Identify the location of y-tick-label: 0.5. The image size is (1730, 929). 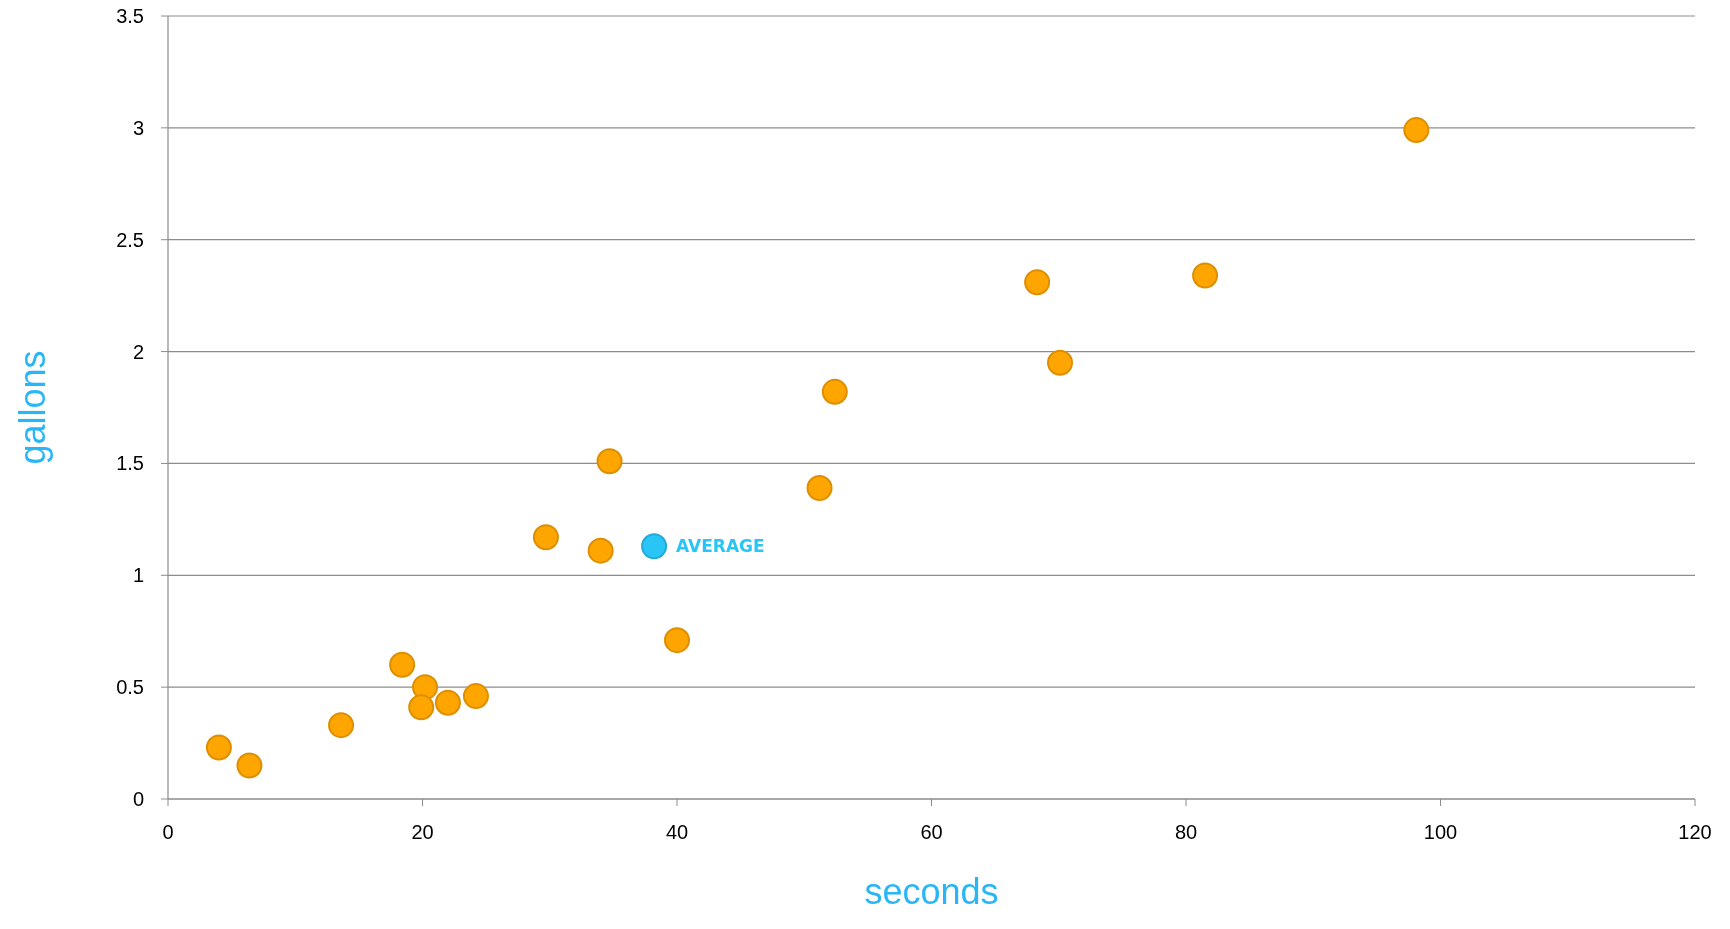
(130, 687).